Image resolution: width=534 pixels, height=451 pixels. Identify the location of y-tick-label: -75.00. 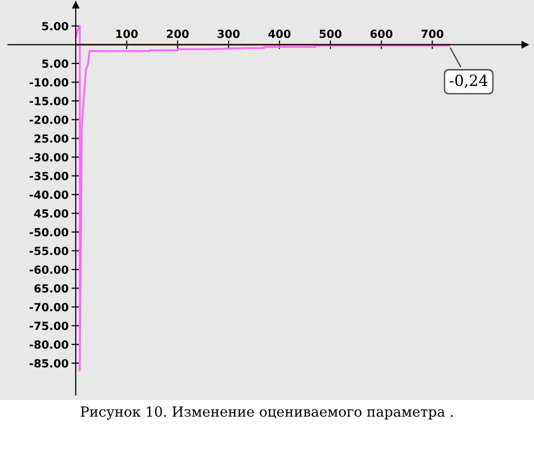
(49, 326).